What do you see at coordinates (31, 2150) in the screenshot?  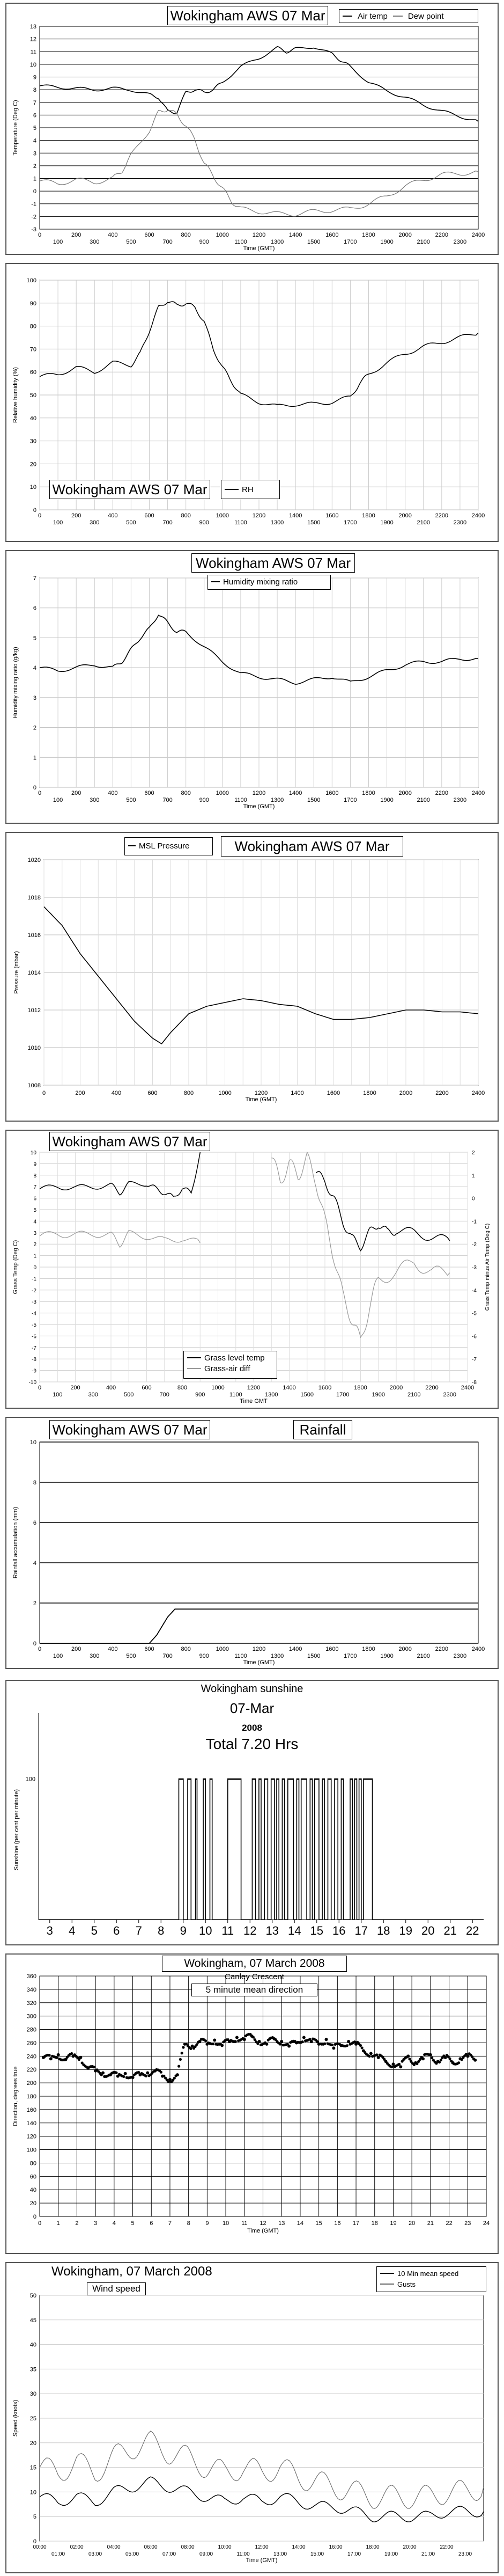 I see `y-tick-label: 100` at bounding box center [31, 2150].